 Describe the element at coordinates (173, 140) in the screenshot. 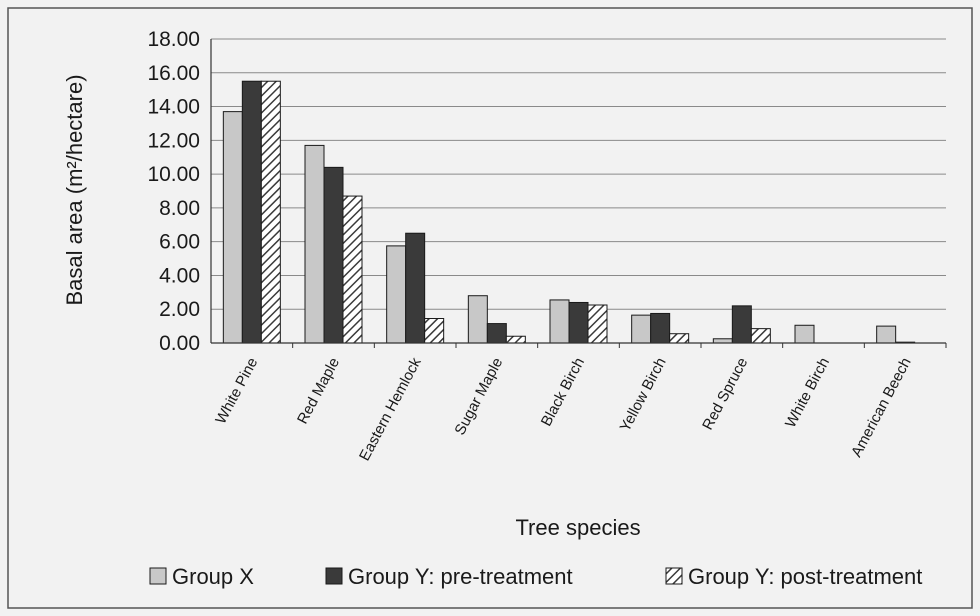

I see `y-tick-label: 12.00` at that location.